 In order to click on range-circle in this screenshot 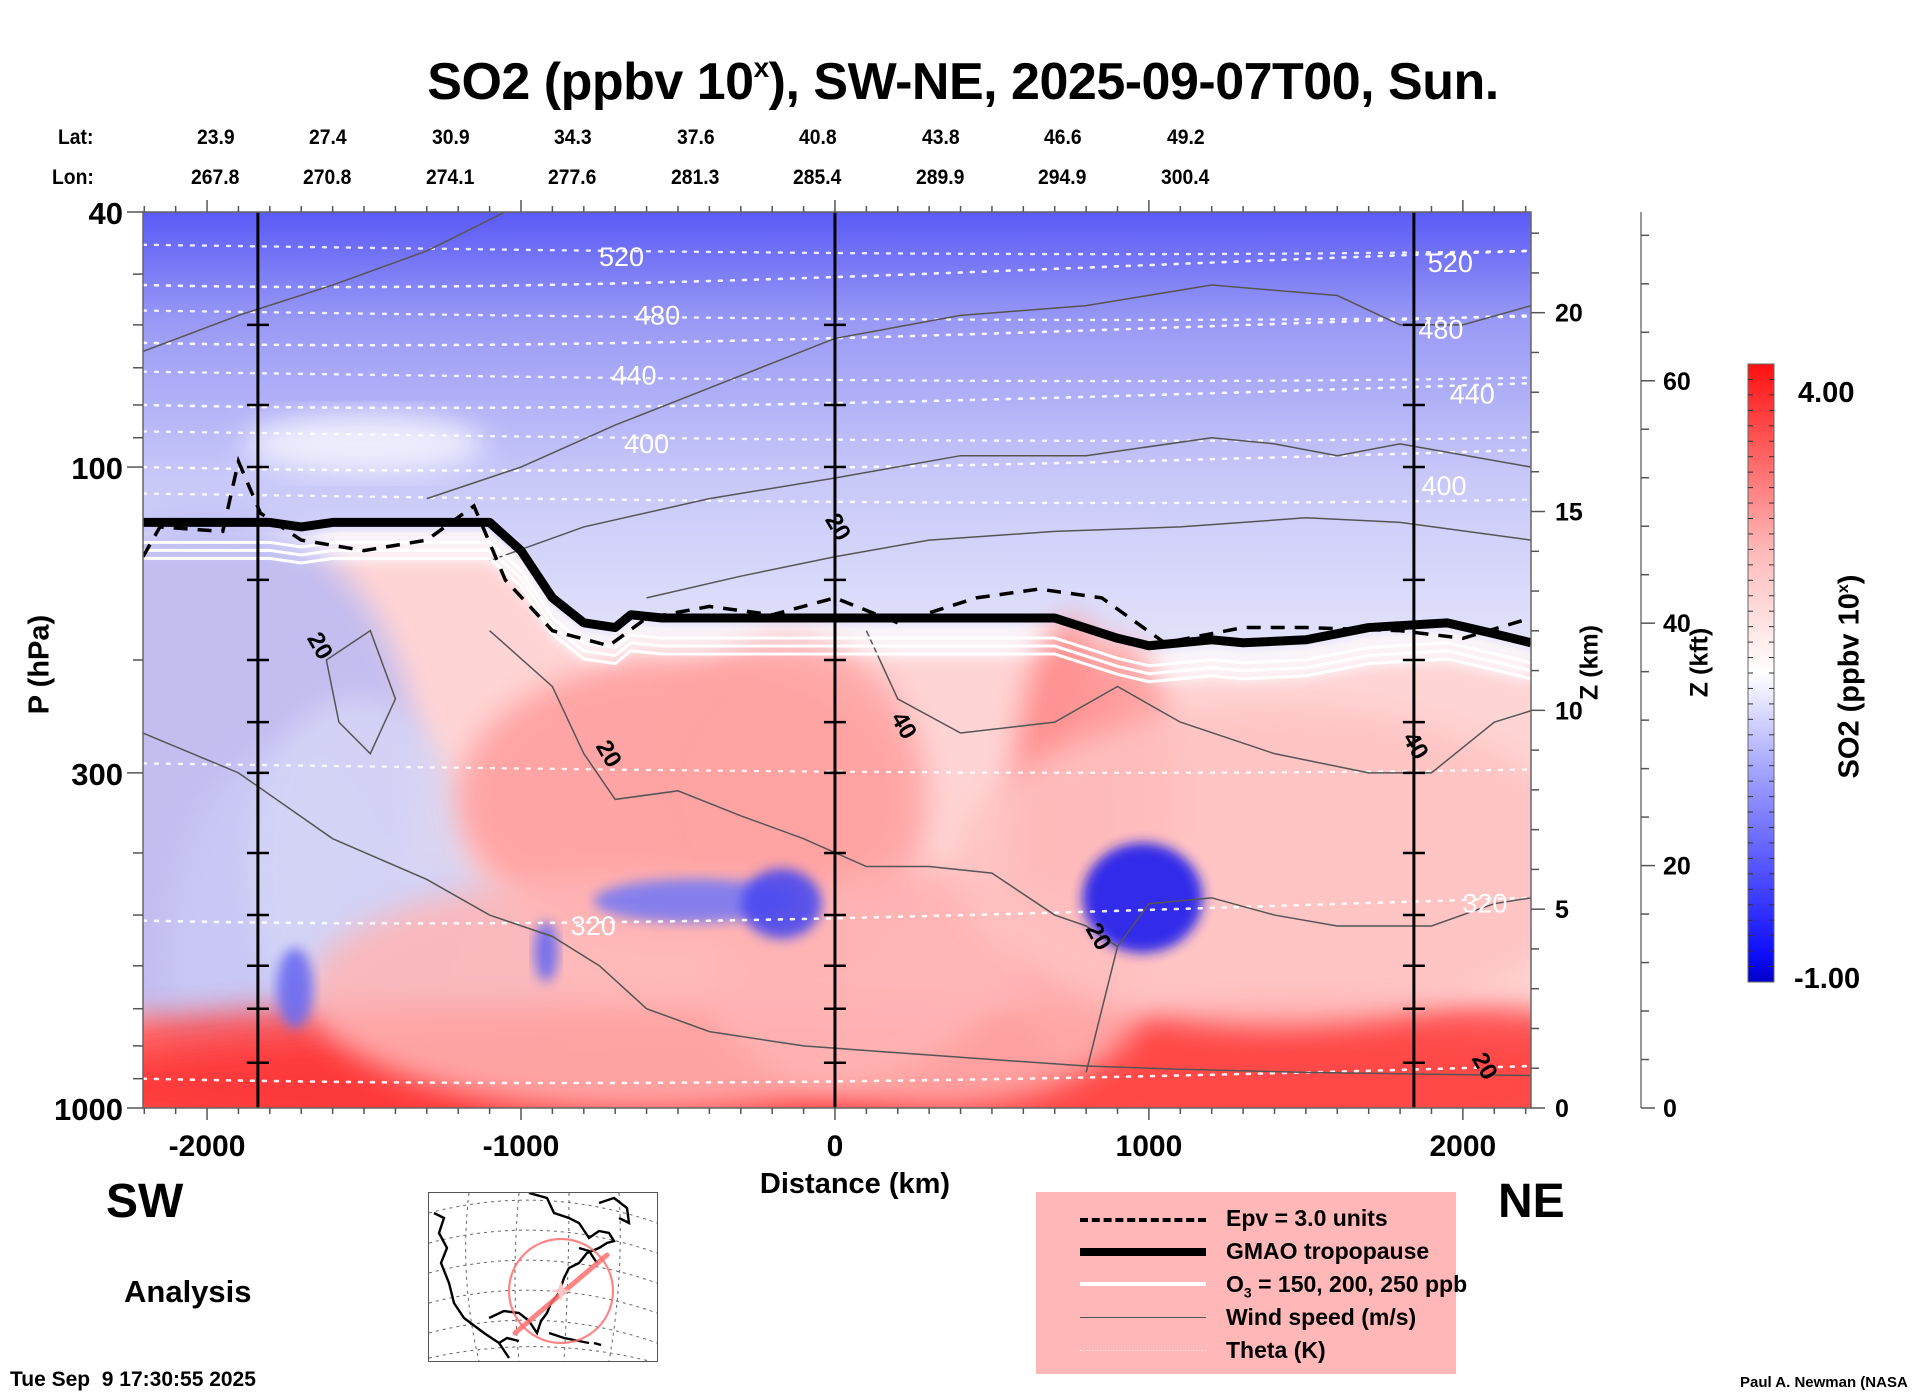, I will do `click(561, 1291)`.